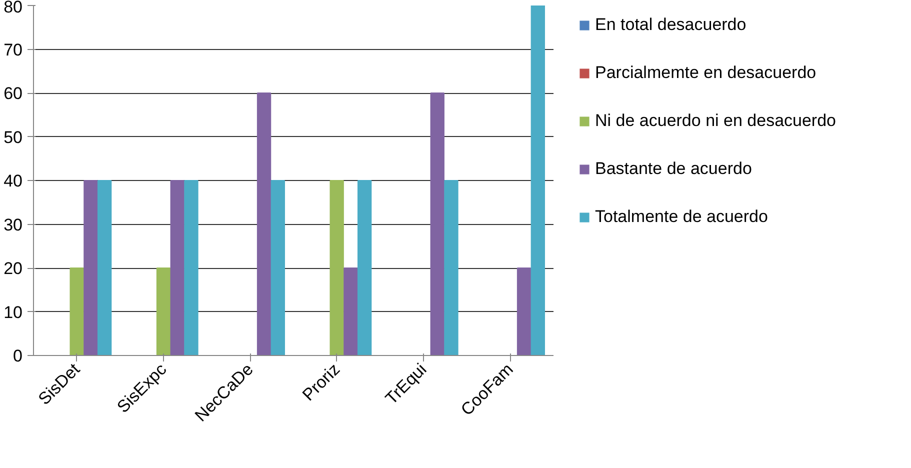  I want to click on legend-label: Totalmente de acuerdo, so click(681, 217).